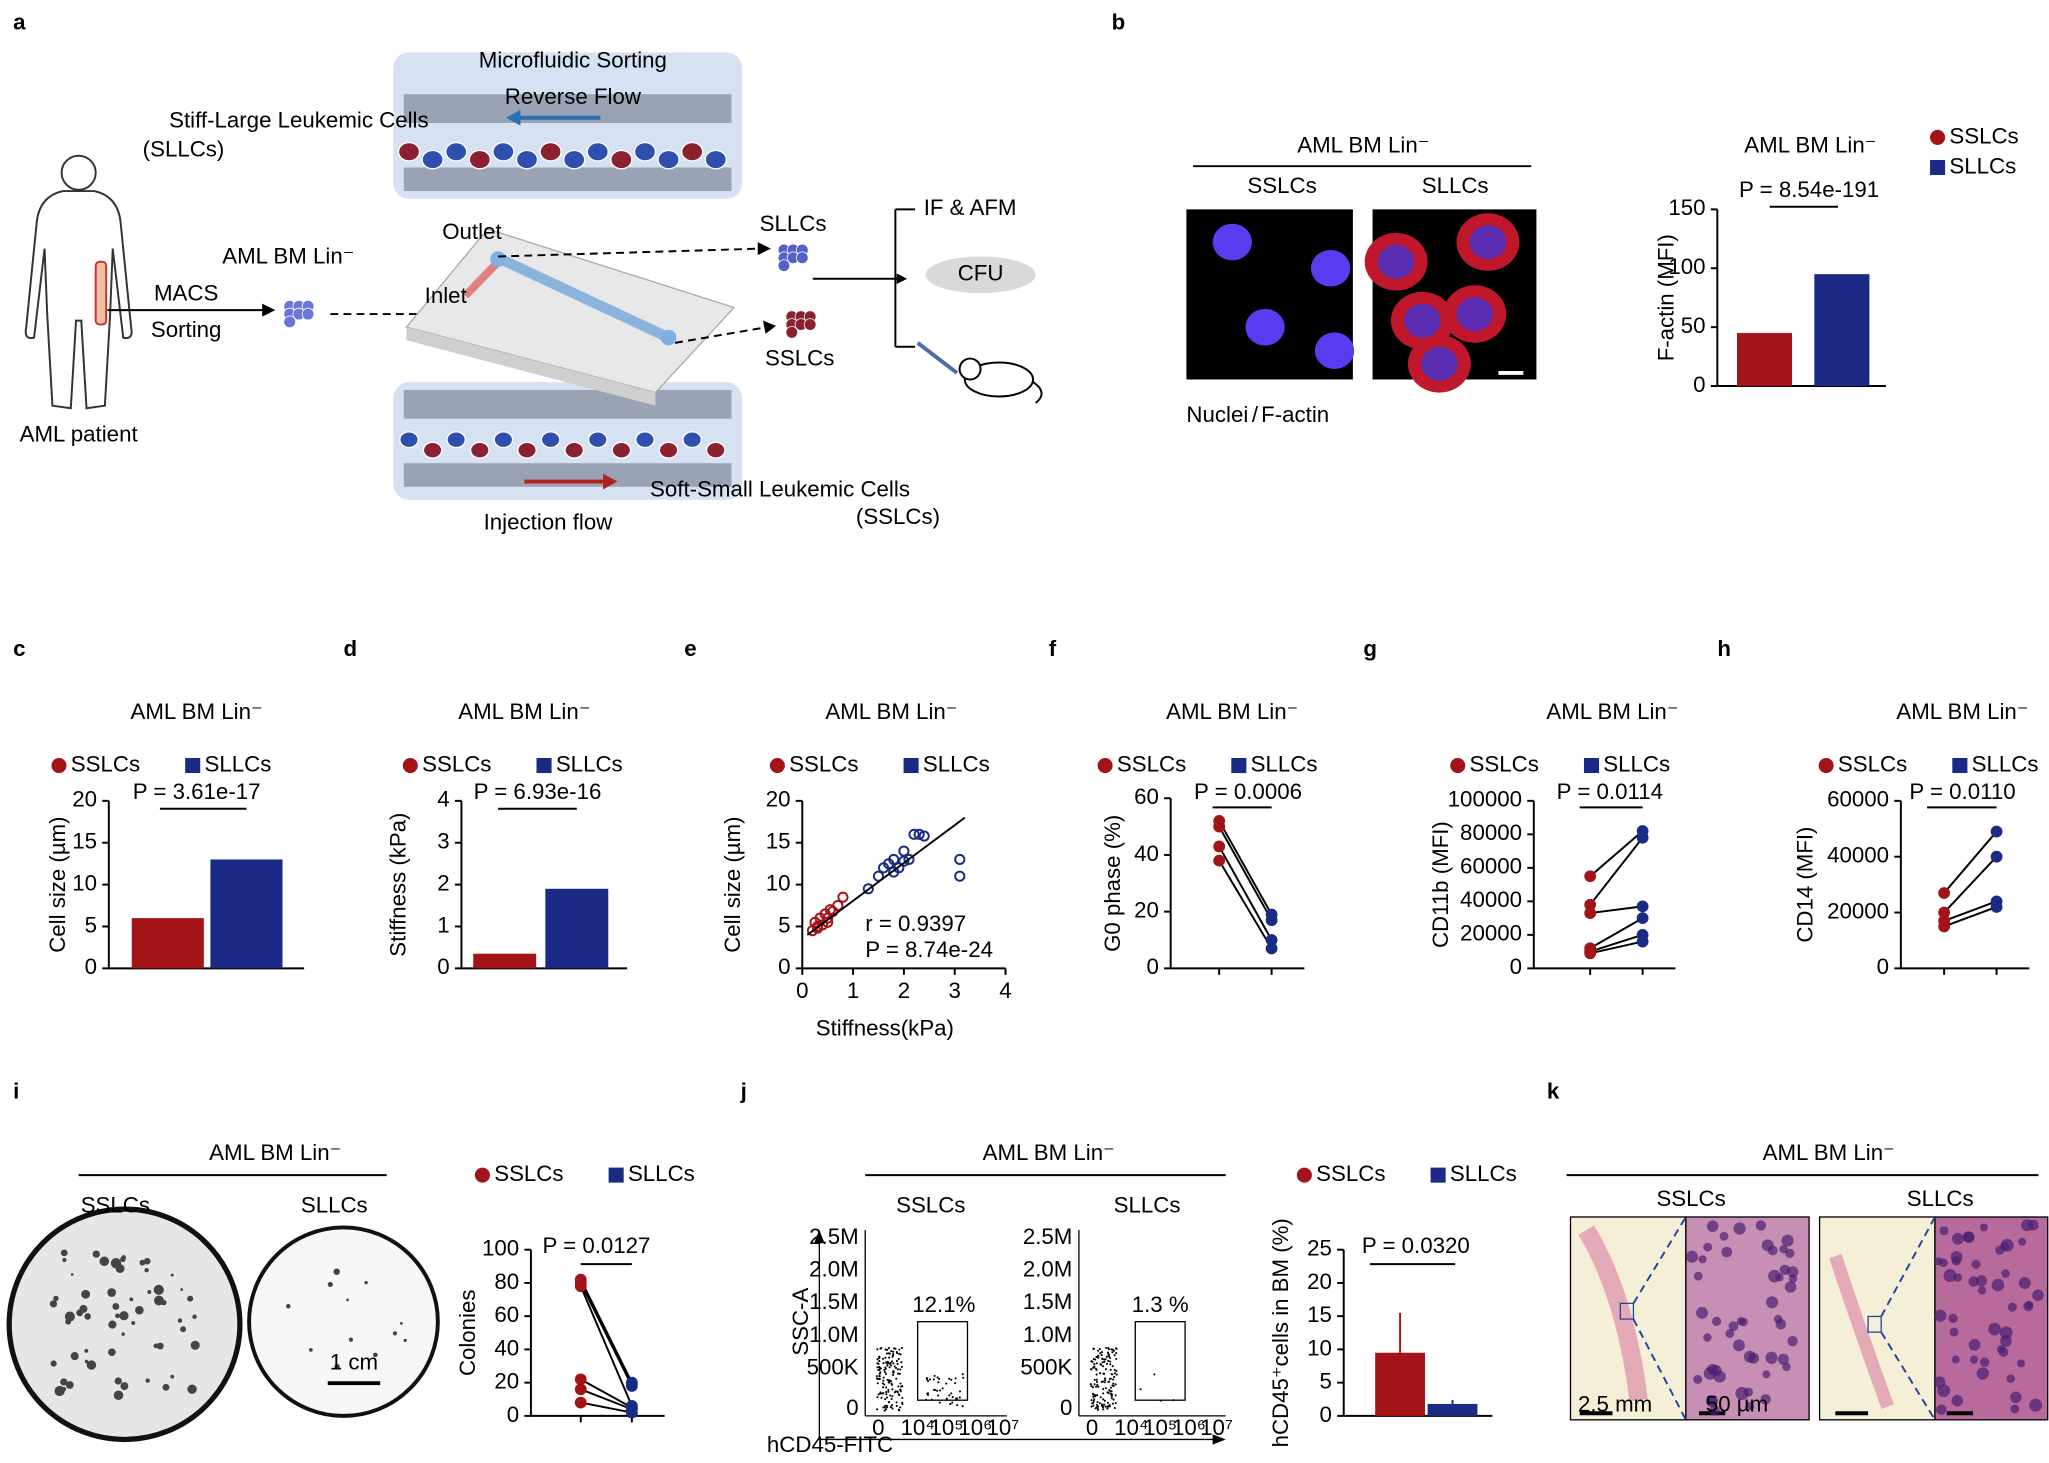 This screenshot has width=2049, height=1463. What do you see at coordinates (84, 841) in the screenshot?
I see `y-tick-label: 15` at bounding box center [84, 841].